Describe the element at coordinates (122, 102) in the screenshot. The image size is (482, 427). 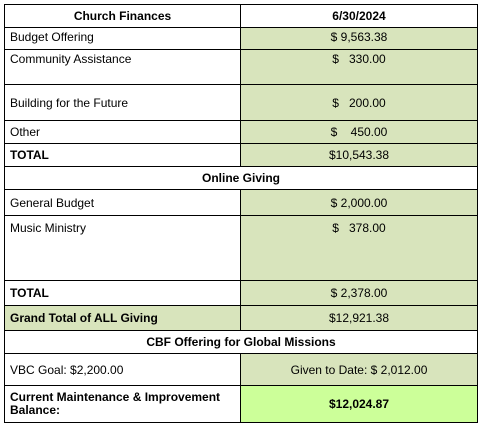
I see `label: Building for the Future` at that location.